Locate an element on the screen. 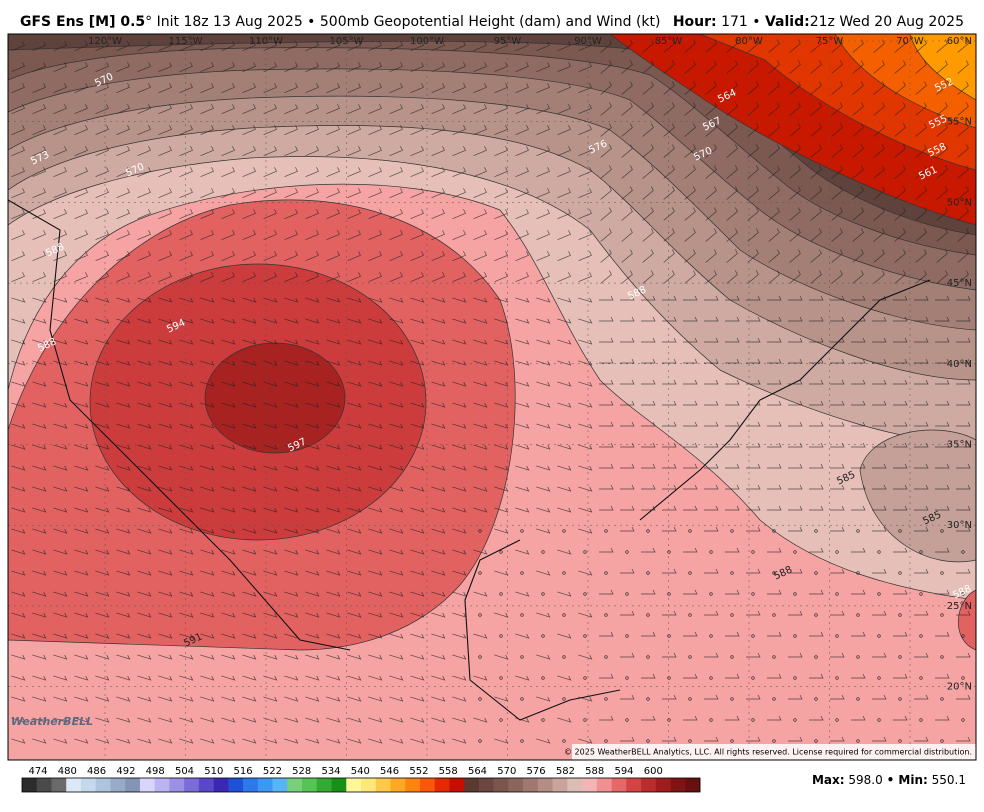 The height and width of the screenshot is (812, 984). latitude-label: 20°N is located at coordinates (959, 687).